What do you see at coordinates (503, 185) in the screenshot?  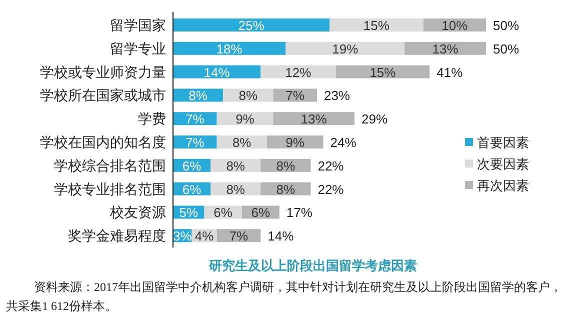 I see `legend-label: 再次因素` at bounding box center [503, 185].